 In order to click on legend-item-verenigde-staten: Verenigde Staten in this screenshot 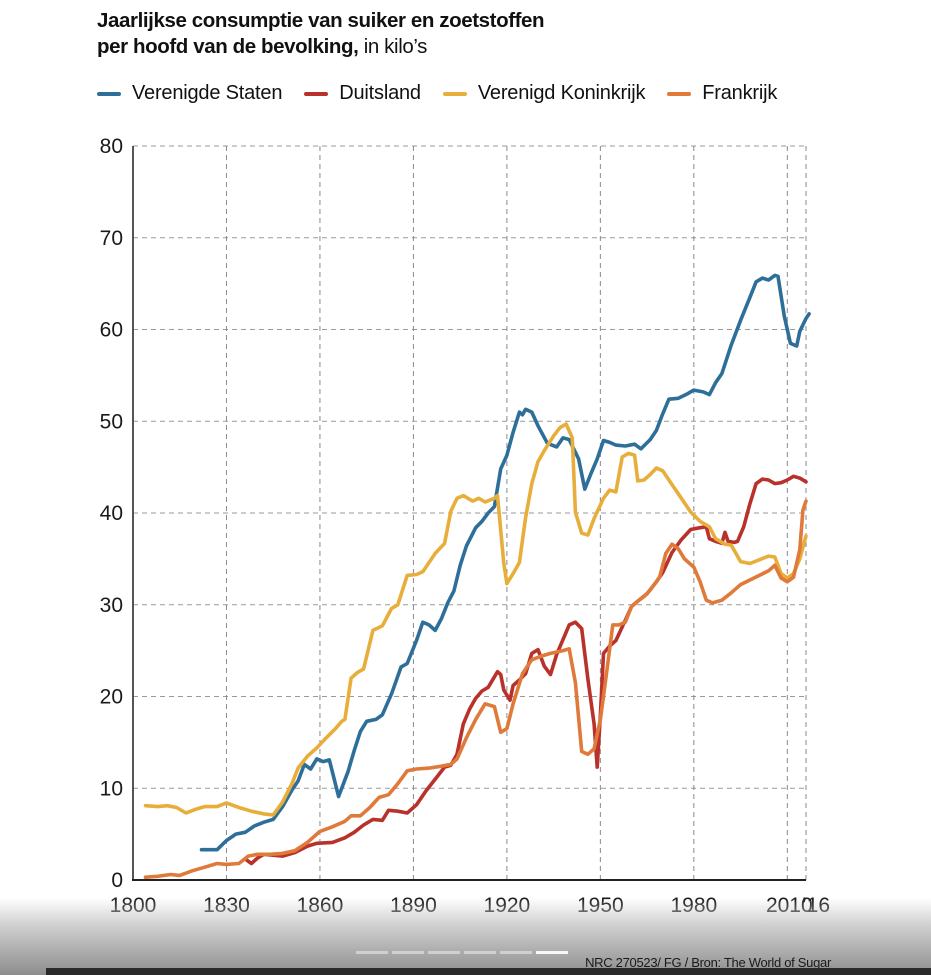, I will do `click(189, 93)`.